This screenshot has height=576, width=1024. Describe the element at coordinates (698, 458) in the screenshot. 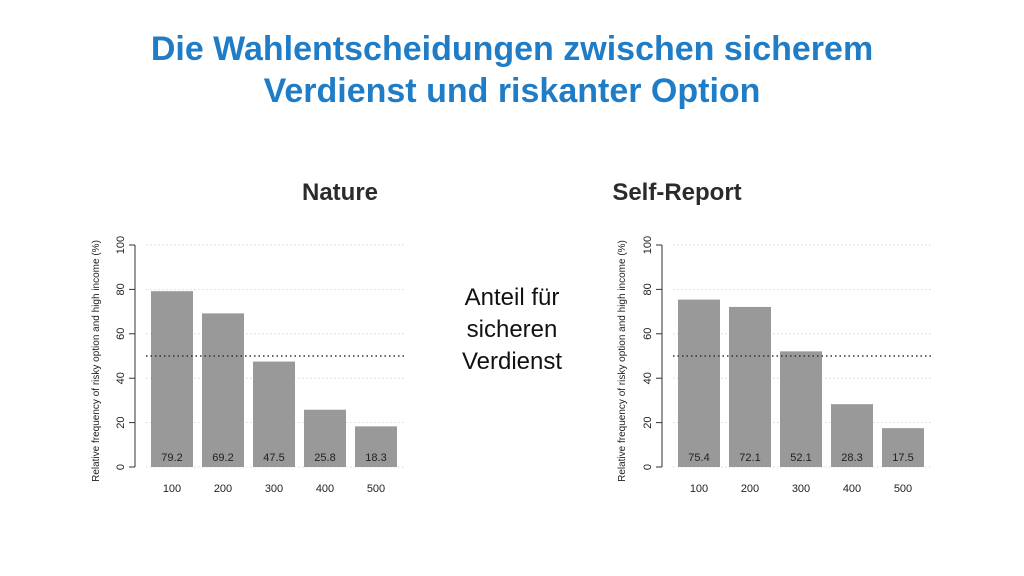

I see `bar-value-label: 75.4` at that location.